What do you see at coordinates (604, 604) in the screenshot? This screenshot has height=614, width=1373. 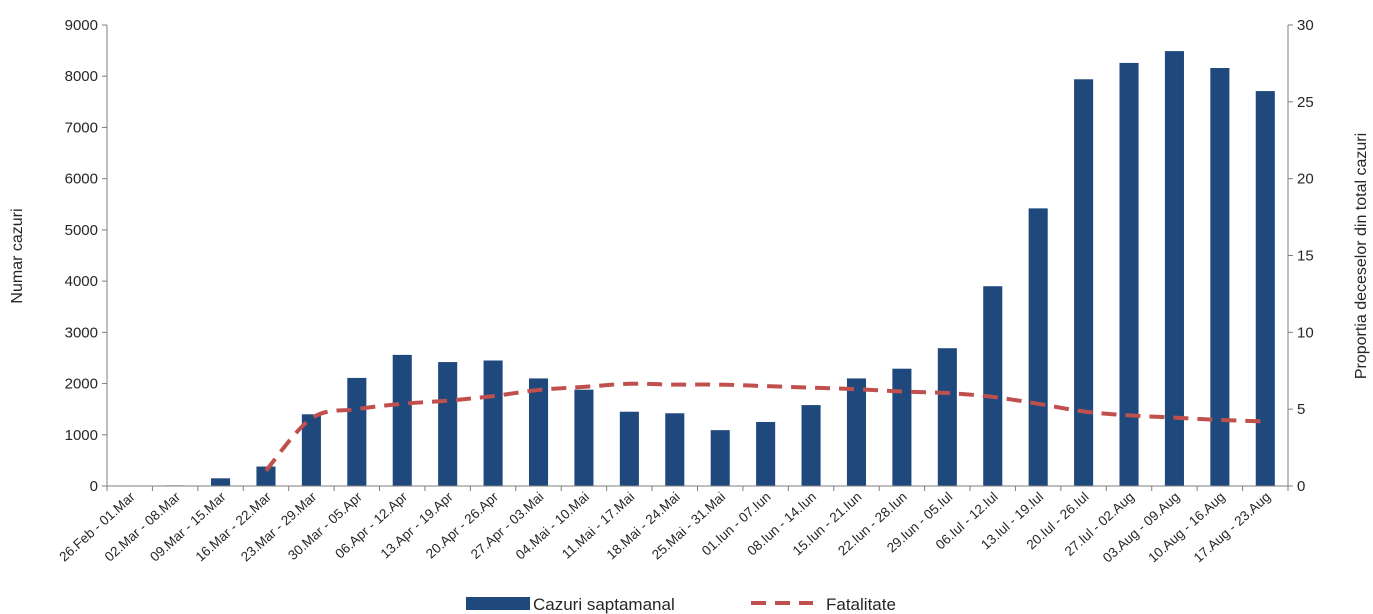 I see `legend-label-bars: Cazuri saptamanal` at bounding box center [604, 604].